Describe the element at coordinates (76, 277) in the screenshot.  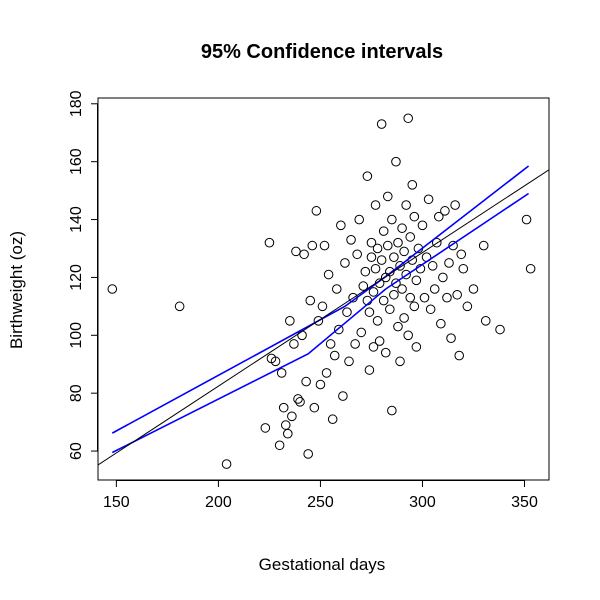
I see `y-tick-label: 120` at that location.